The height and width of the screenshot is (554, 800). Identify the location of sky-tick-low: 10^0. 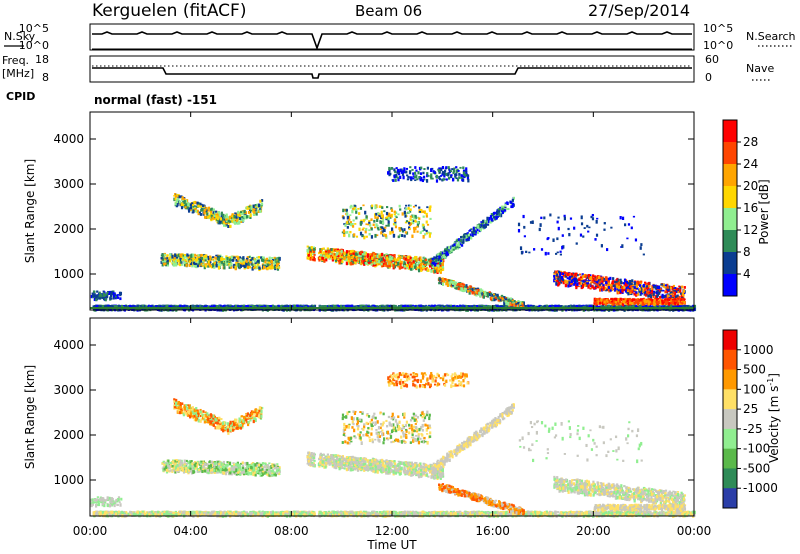
(34, 45).